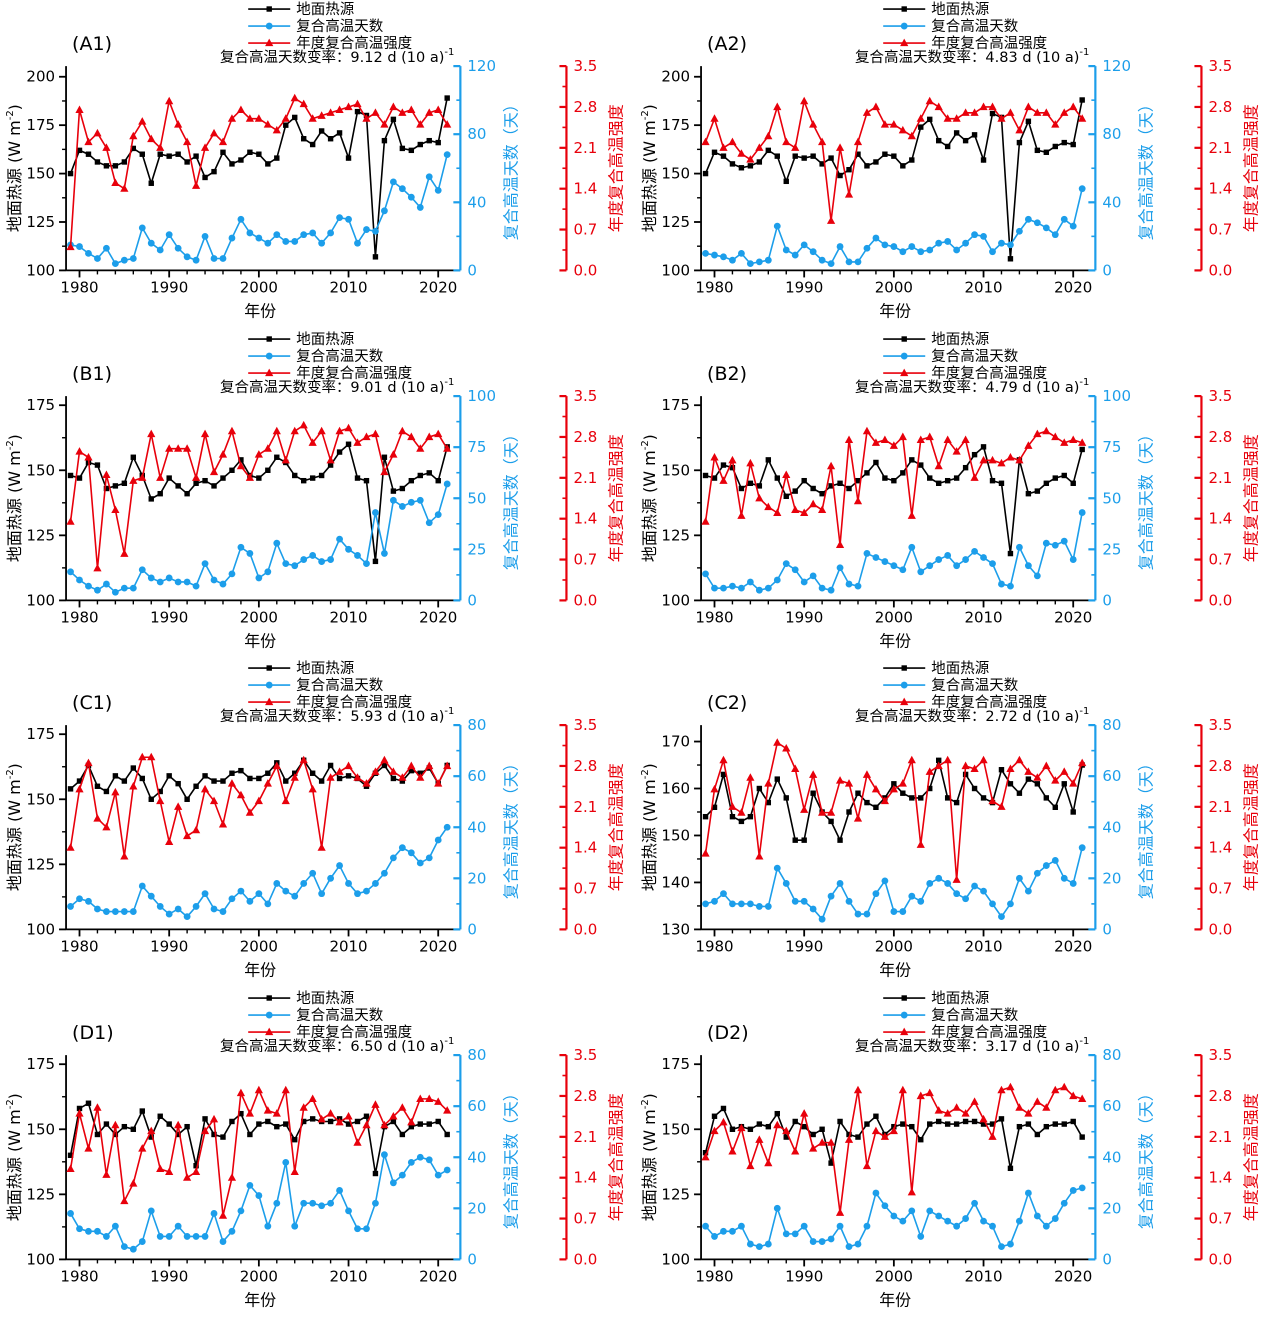  Describe the element at coordinates (258, 1137) in the screenshot. I see `heat-source-line` at that location.